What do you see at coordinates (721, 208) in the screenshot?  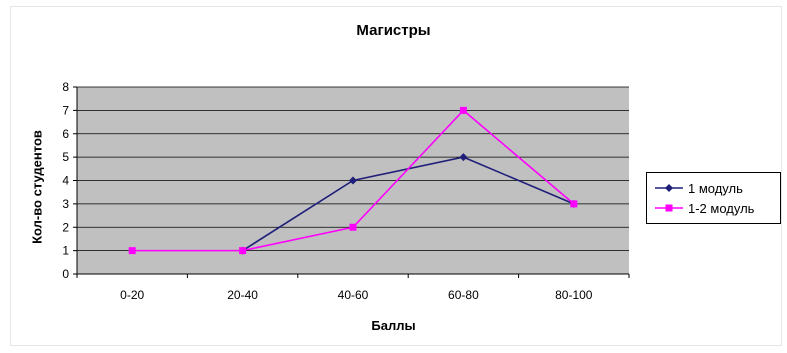 I see `legend-label-series-2: 1-2 модуль` at bounding box center [721, 208].